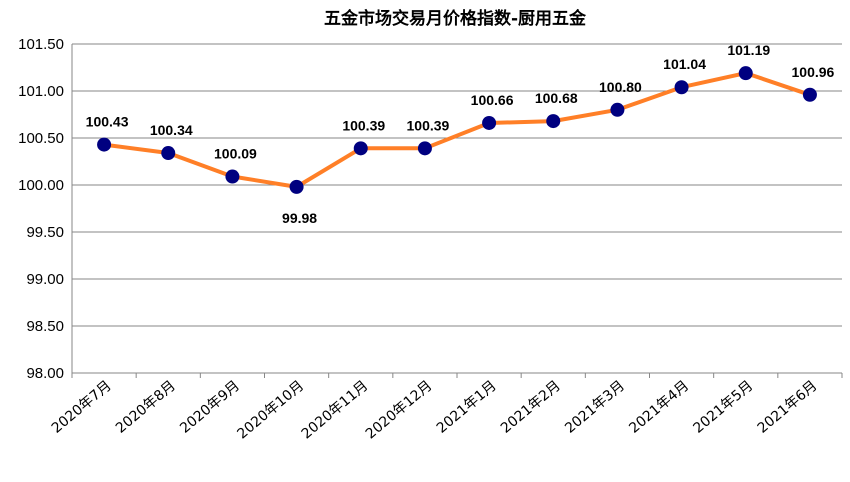  Describe the element at coordinates (399, 410) in the screenshot. I see `x-tick-label: 2020年12月` at that location.